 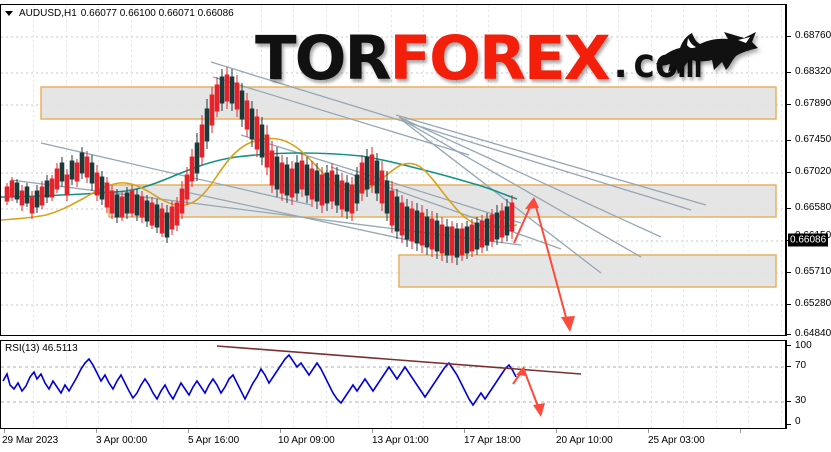 I want to click on time-tick-label: 29 Mar 2023, so click(x=30, y=440).